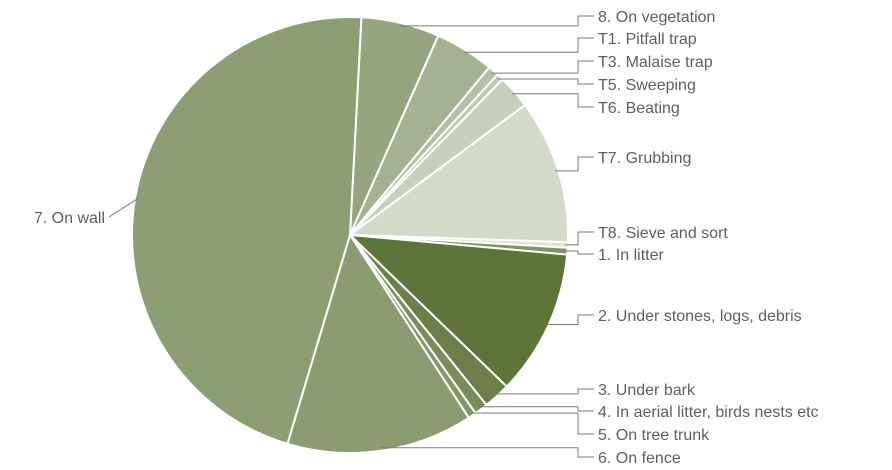  What do you see at coordinates (644, 158) in the screenshot?
I see `slice-label: T7. Grubbing` at bounding box center [644, 158].